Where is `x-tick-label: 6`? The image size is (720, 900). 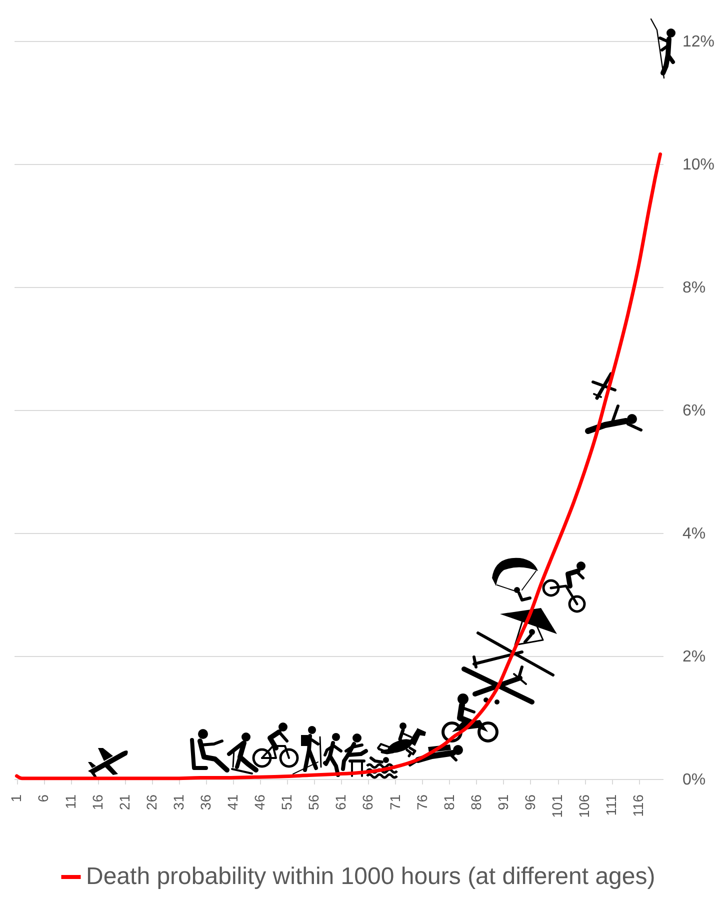
x-tick-label: 6 is located at coordinates (43, 798).